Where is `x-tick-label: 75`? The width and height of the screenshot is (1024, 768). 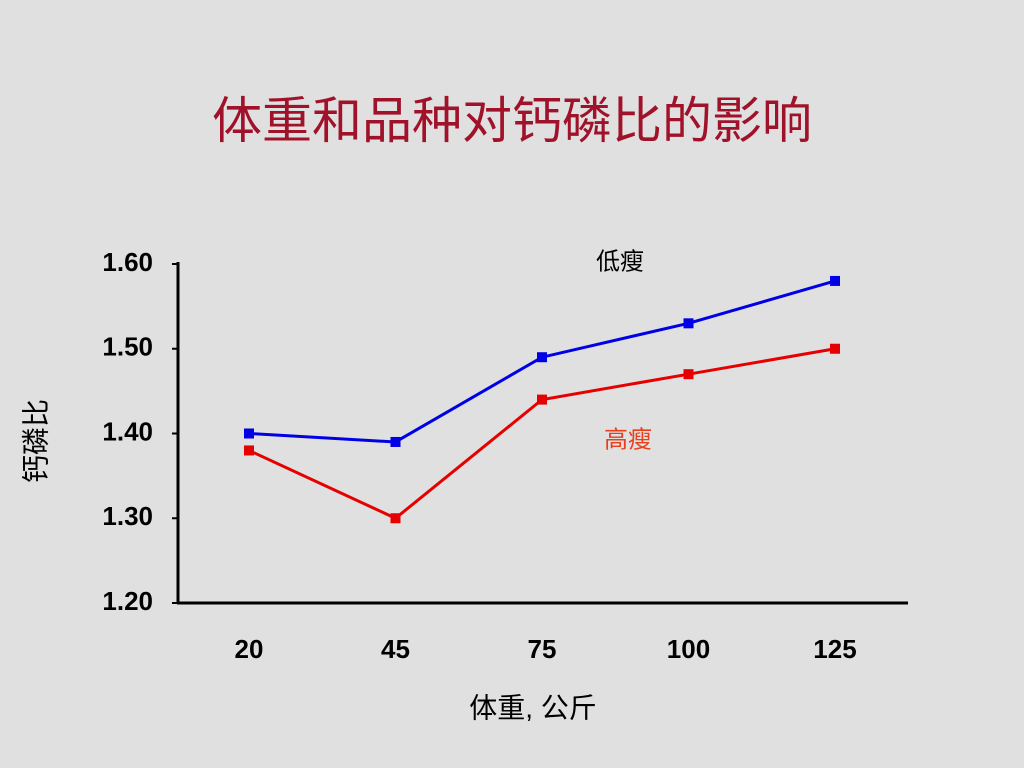 x-tick-label: 75 is located at coordinates (542, 649).